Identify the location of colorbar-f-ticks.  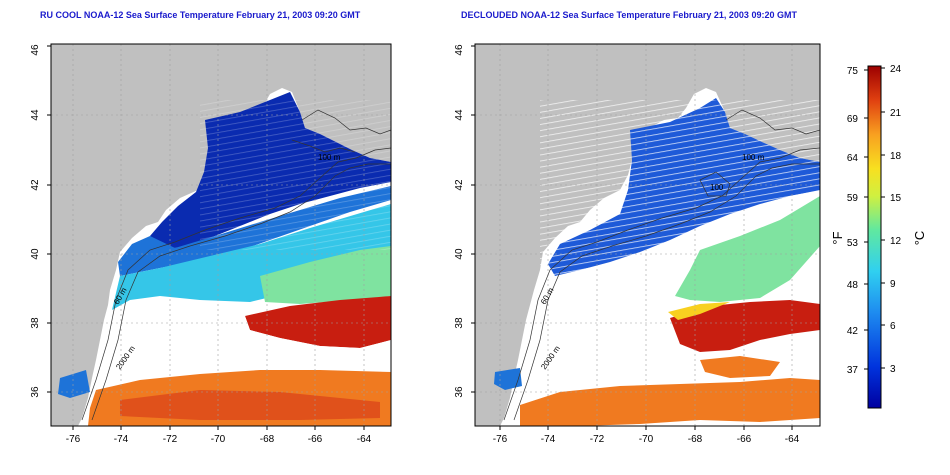
(866, 219).